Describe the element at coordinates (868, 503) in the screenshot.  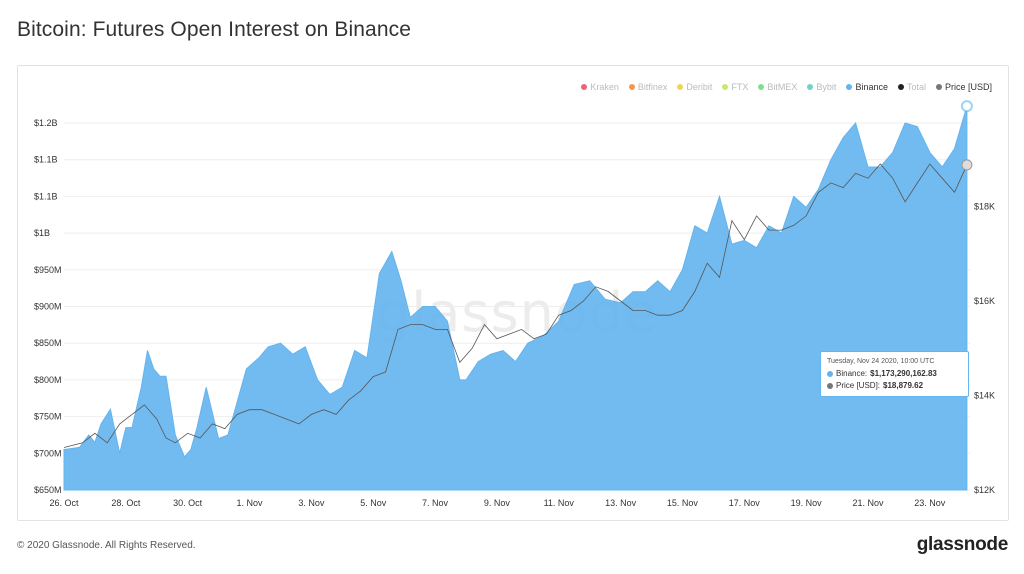
I see `x-tick-label: 21. Nov` at that location.